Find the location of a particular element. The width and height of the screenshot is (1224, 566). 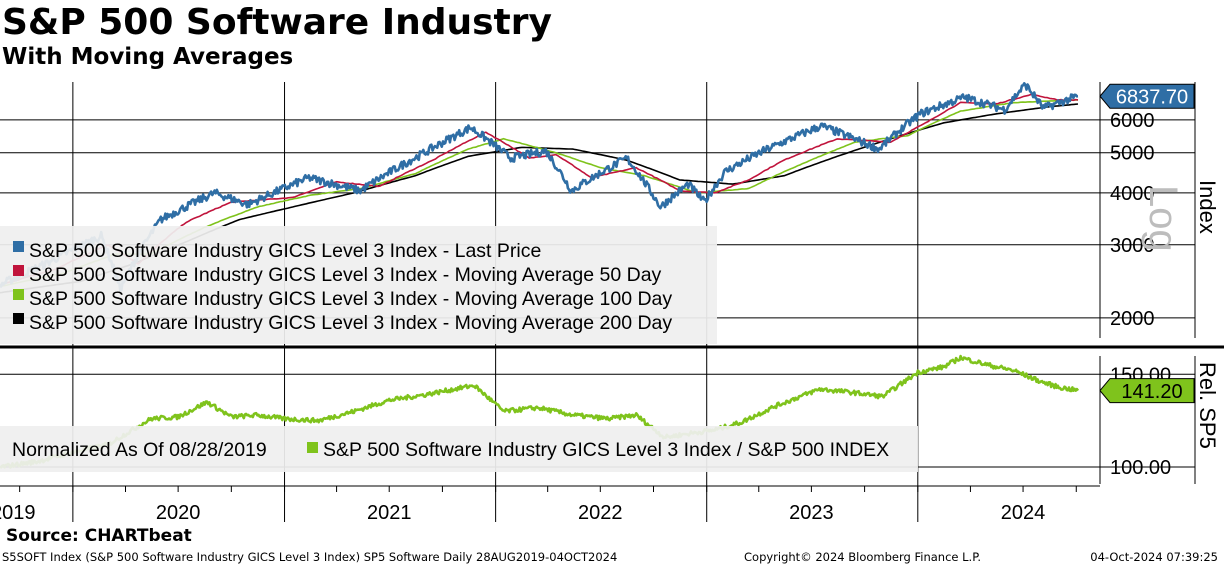

x-tick-label: 2021 is located at coordinates (389, 513).